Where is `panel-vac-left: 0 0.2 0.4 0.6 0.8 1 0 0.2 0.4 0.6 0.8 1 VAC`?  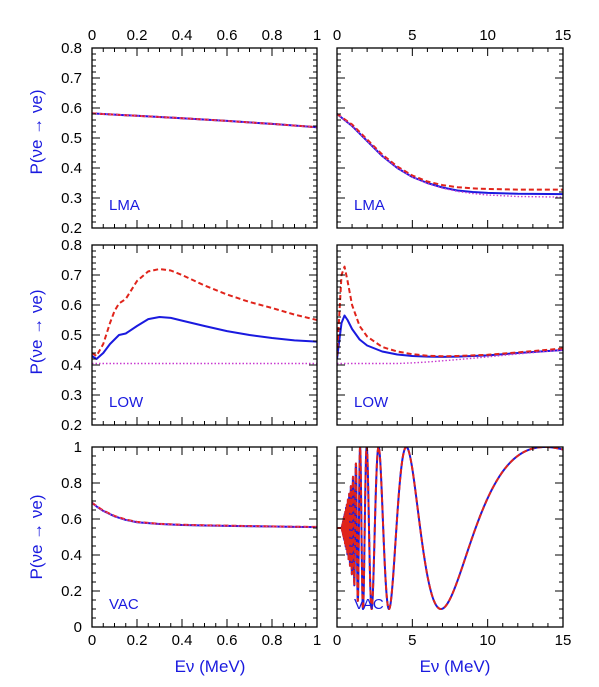
panel-vac-left: 0 0.2 0.4 0.6 0.8 1 0 0.2 0.4 0.6 0.8 1 VAC is located at coordinates (191, 544).